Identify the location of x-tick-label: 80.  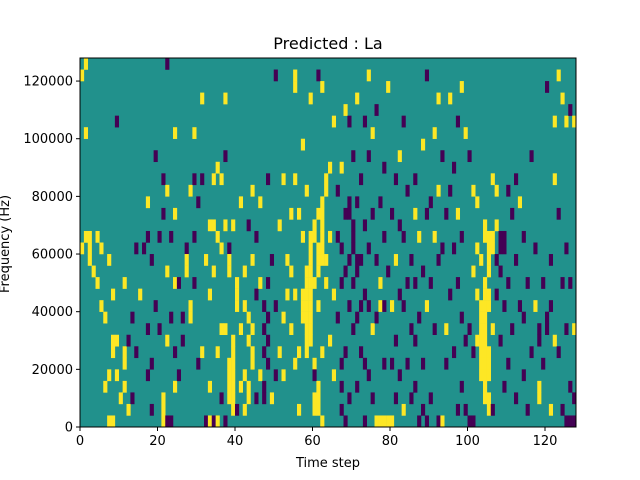
(390, 441).